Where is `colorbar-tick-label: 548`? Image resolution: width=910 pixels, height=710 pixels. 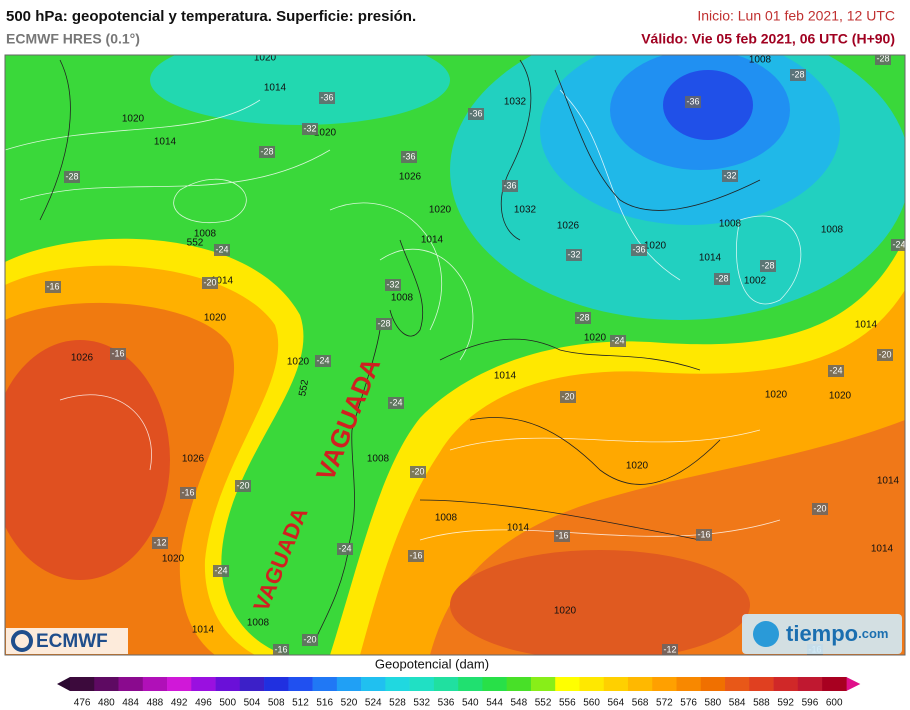
colorbar-tick-label: 548 is located at coordinates (518, 703).